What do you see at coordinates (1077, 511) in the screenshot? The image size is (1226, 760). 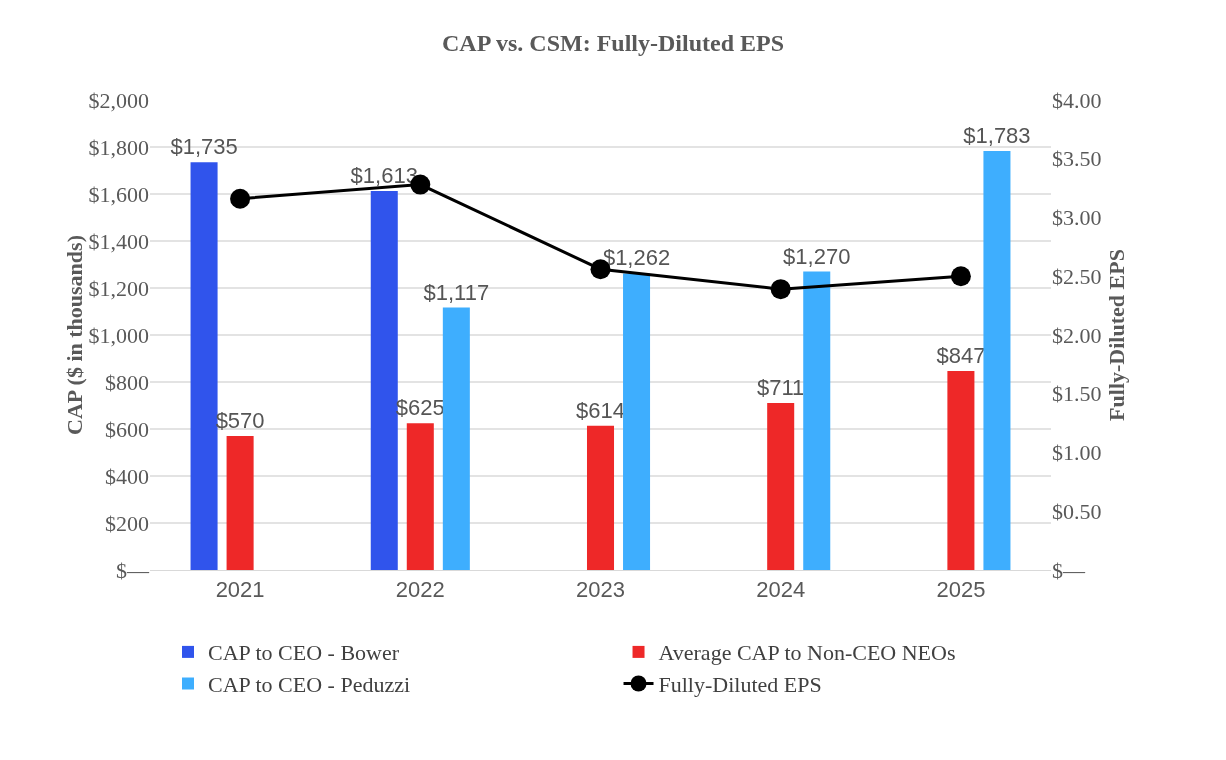 I see `y2-tick-label: $0.50` at bounding box center [1077, 511].